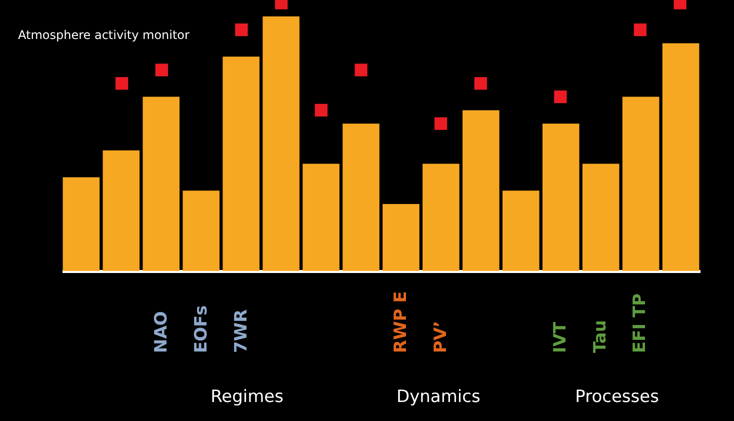 This screenshot has width=734, height=421. Describe the element at coordinates (617, 397) in the screenshot. I see `text: Processes` at that location.